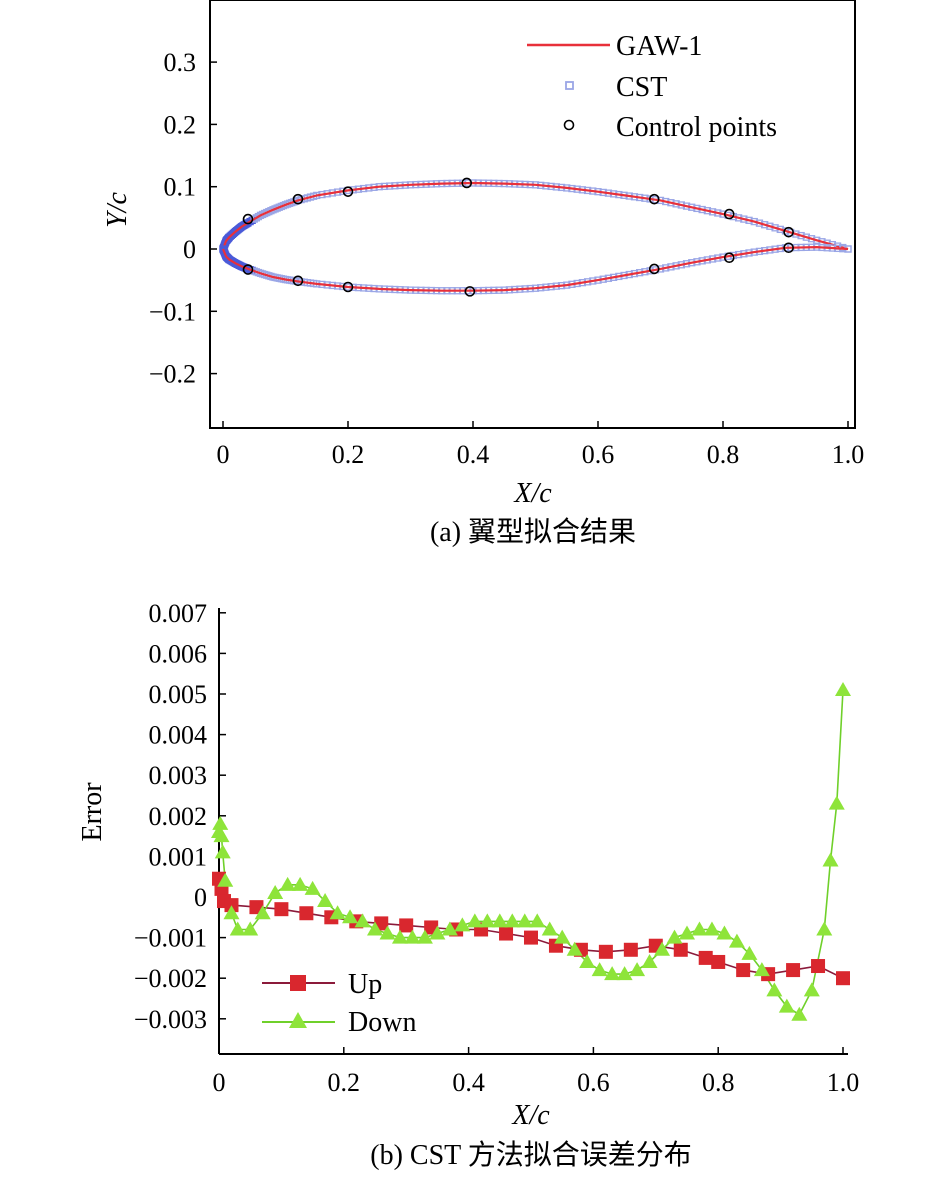 This screenshot has width=945, height=1183. What do you see at coordinates (170, 1019) in the screenshot?
I see `y-tick-label: −0.003` at bounding box center [170, 1019].